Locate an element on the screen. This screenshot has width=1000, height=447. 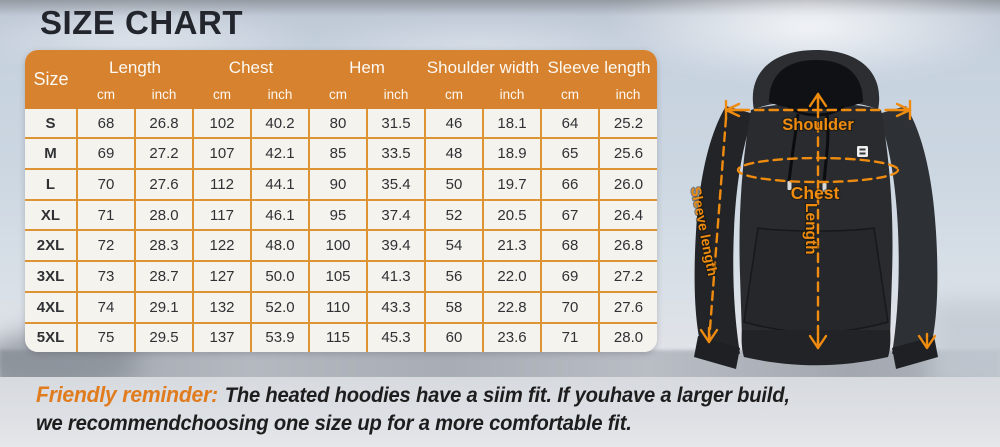
table-cell: 115 is located at coordinates (338, 336).